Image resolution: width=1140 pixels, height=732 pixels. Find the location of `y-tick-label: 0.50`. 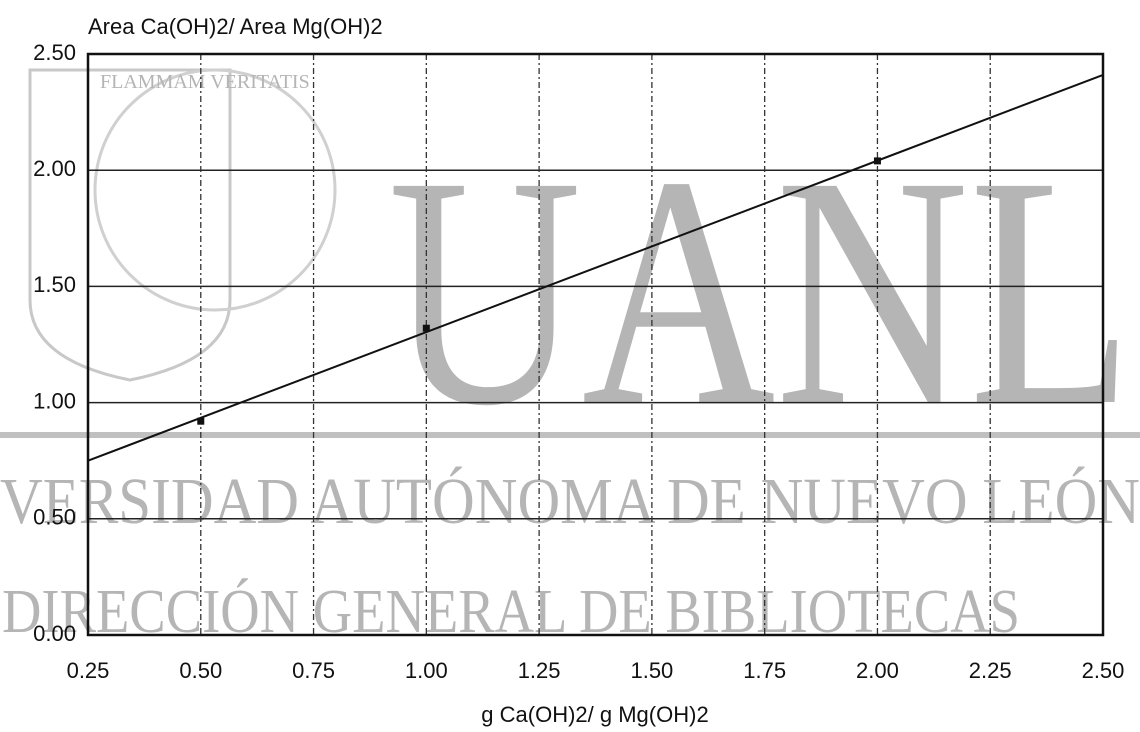

y-tick-label: 0.50 is located at coordinates (54, 517).